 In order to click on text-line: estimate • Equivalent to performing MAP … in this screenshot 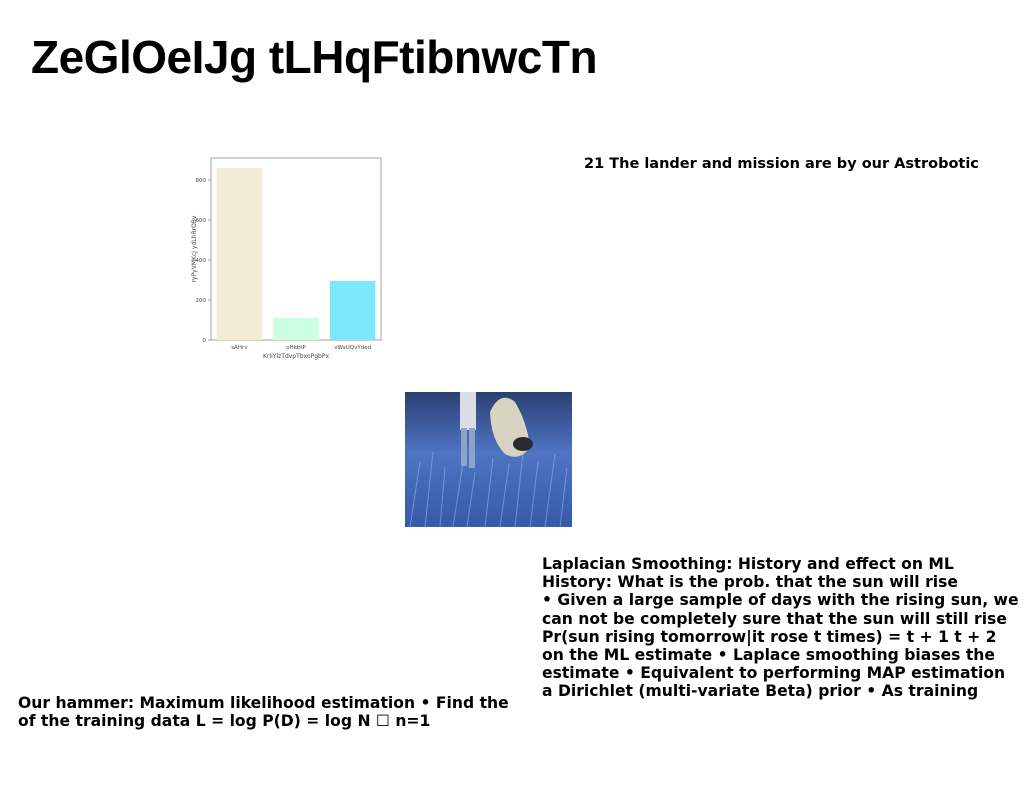, I will do `click(774, 673)`.